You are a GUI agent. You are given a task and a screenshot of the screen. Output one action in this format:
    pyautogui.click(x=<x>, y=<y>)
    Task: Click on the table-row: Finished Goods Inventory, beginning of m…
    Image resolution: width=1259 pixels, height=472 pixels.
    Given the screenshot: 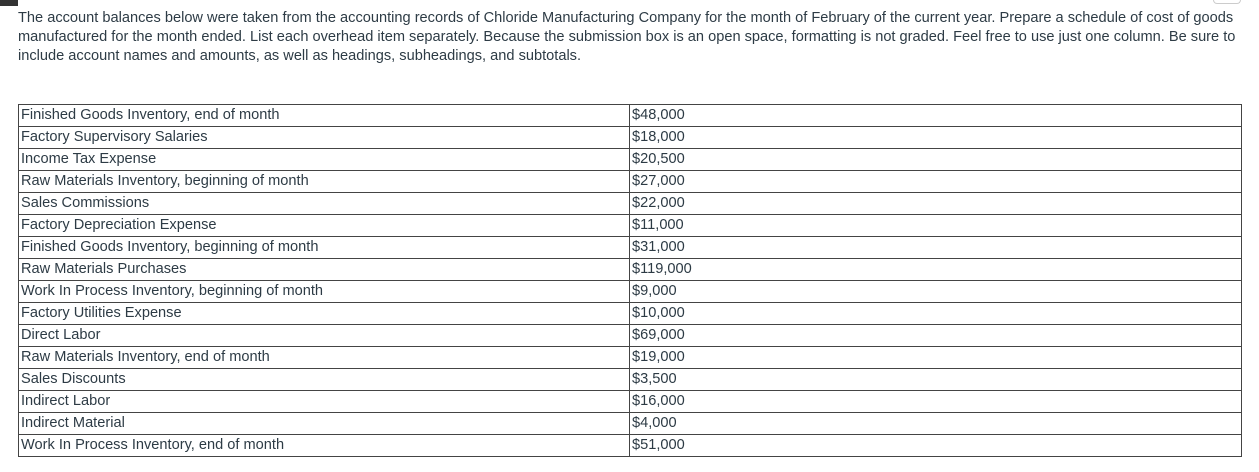 What is the action you would take?
    pyautogui.click(x=630, y=247)
    